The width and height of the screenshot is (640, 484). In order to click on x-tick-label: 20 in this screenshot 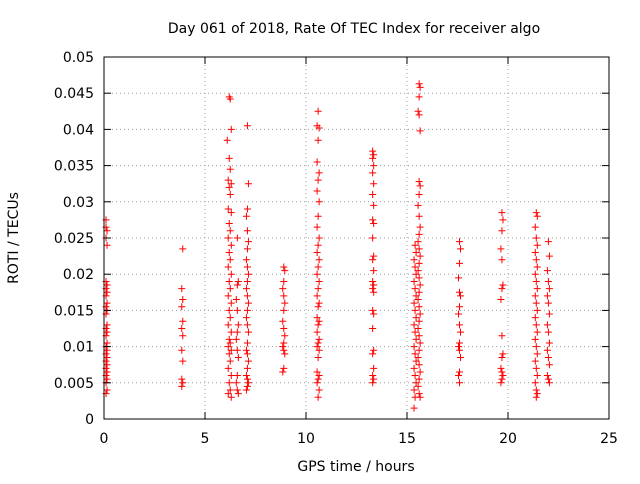, I will do `click(508, 439)`.